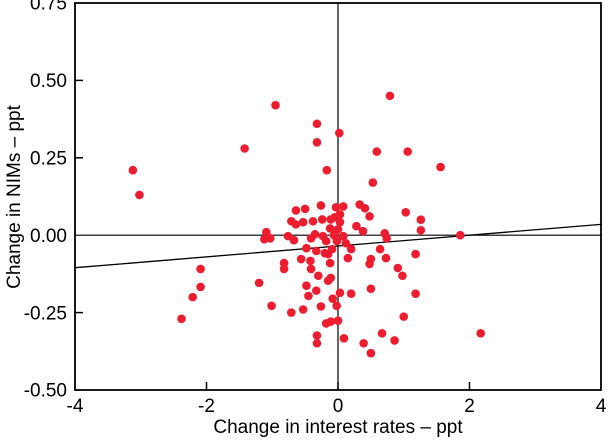 The image size is (608, 443). Describe the element at coordinates (45, 313) in the screenshot. I see `y-tick-label: -0.25` at that location.